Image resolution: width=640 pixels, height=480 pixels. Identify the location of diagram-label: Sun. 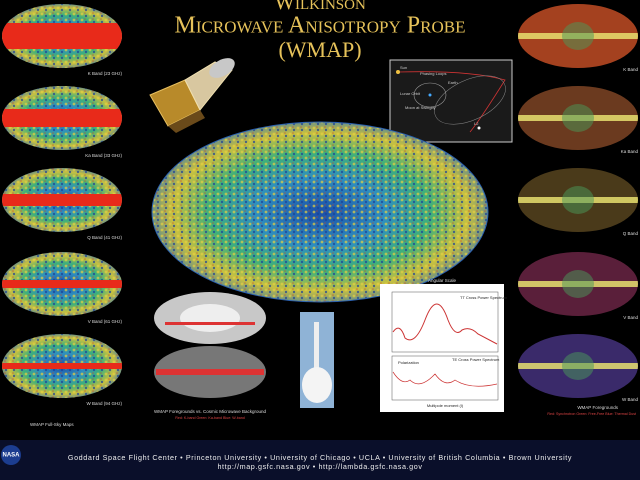
(403, 67).